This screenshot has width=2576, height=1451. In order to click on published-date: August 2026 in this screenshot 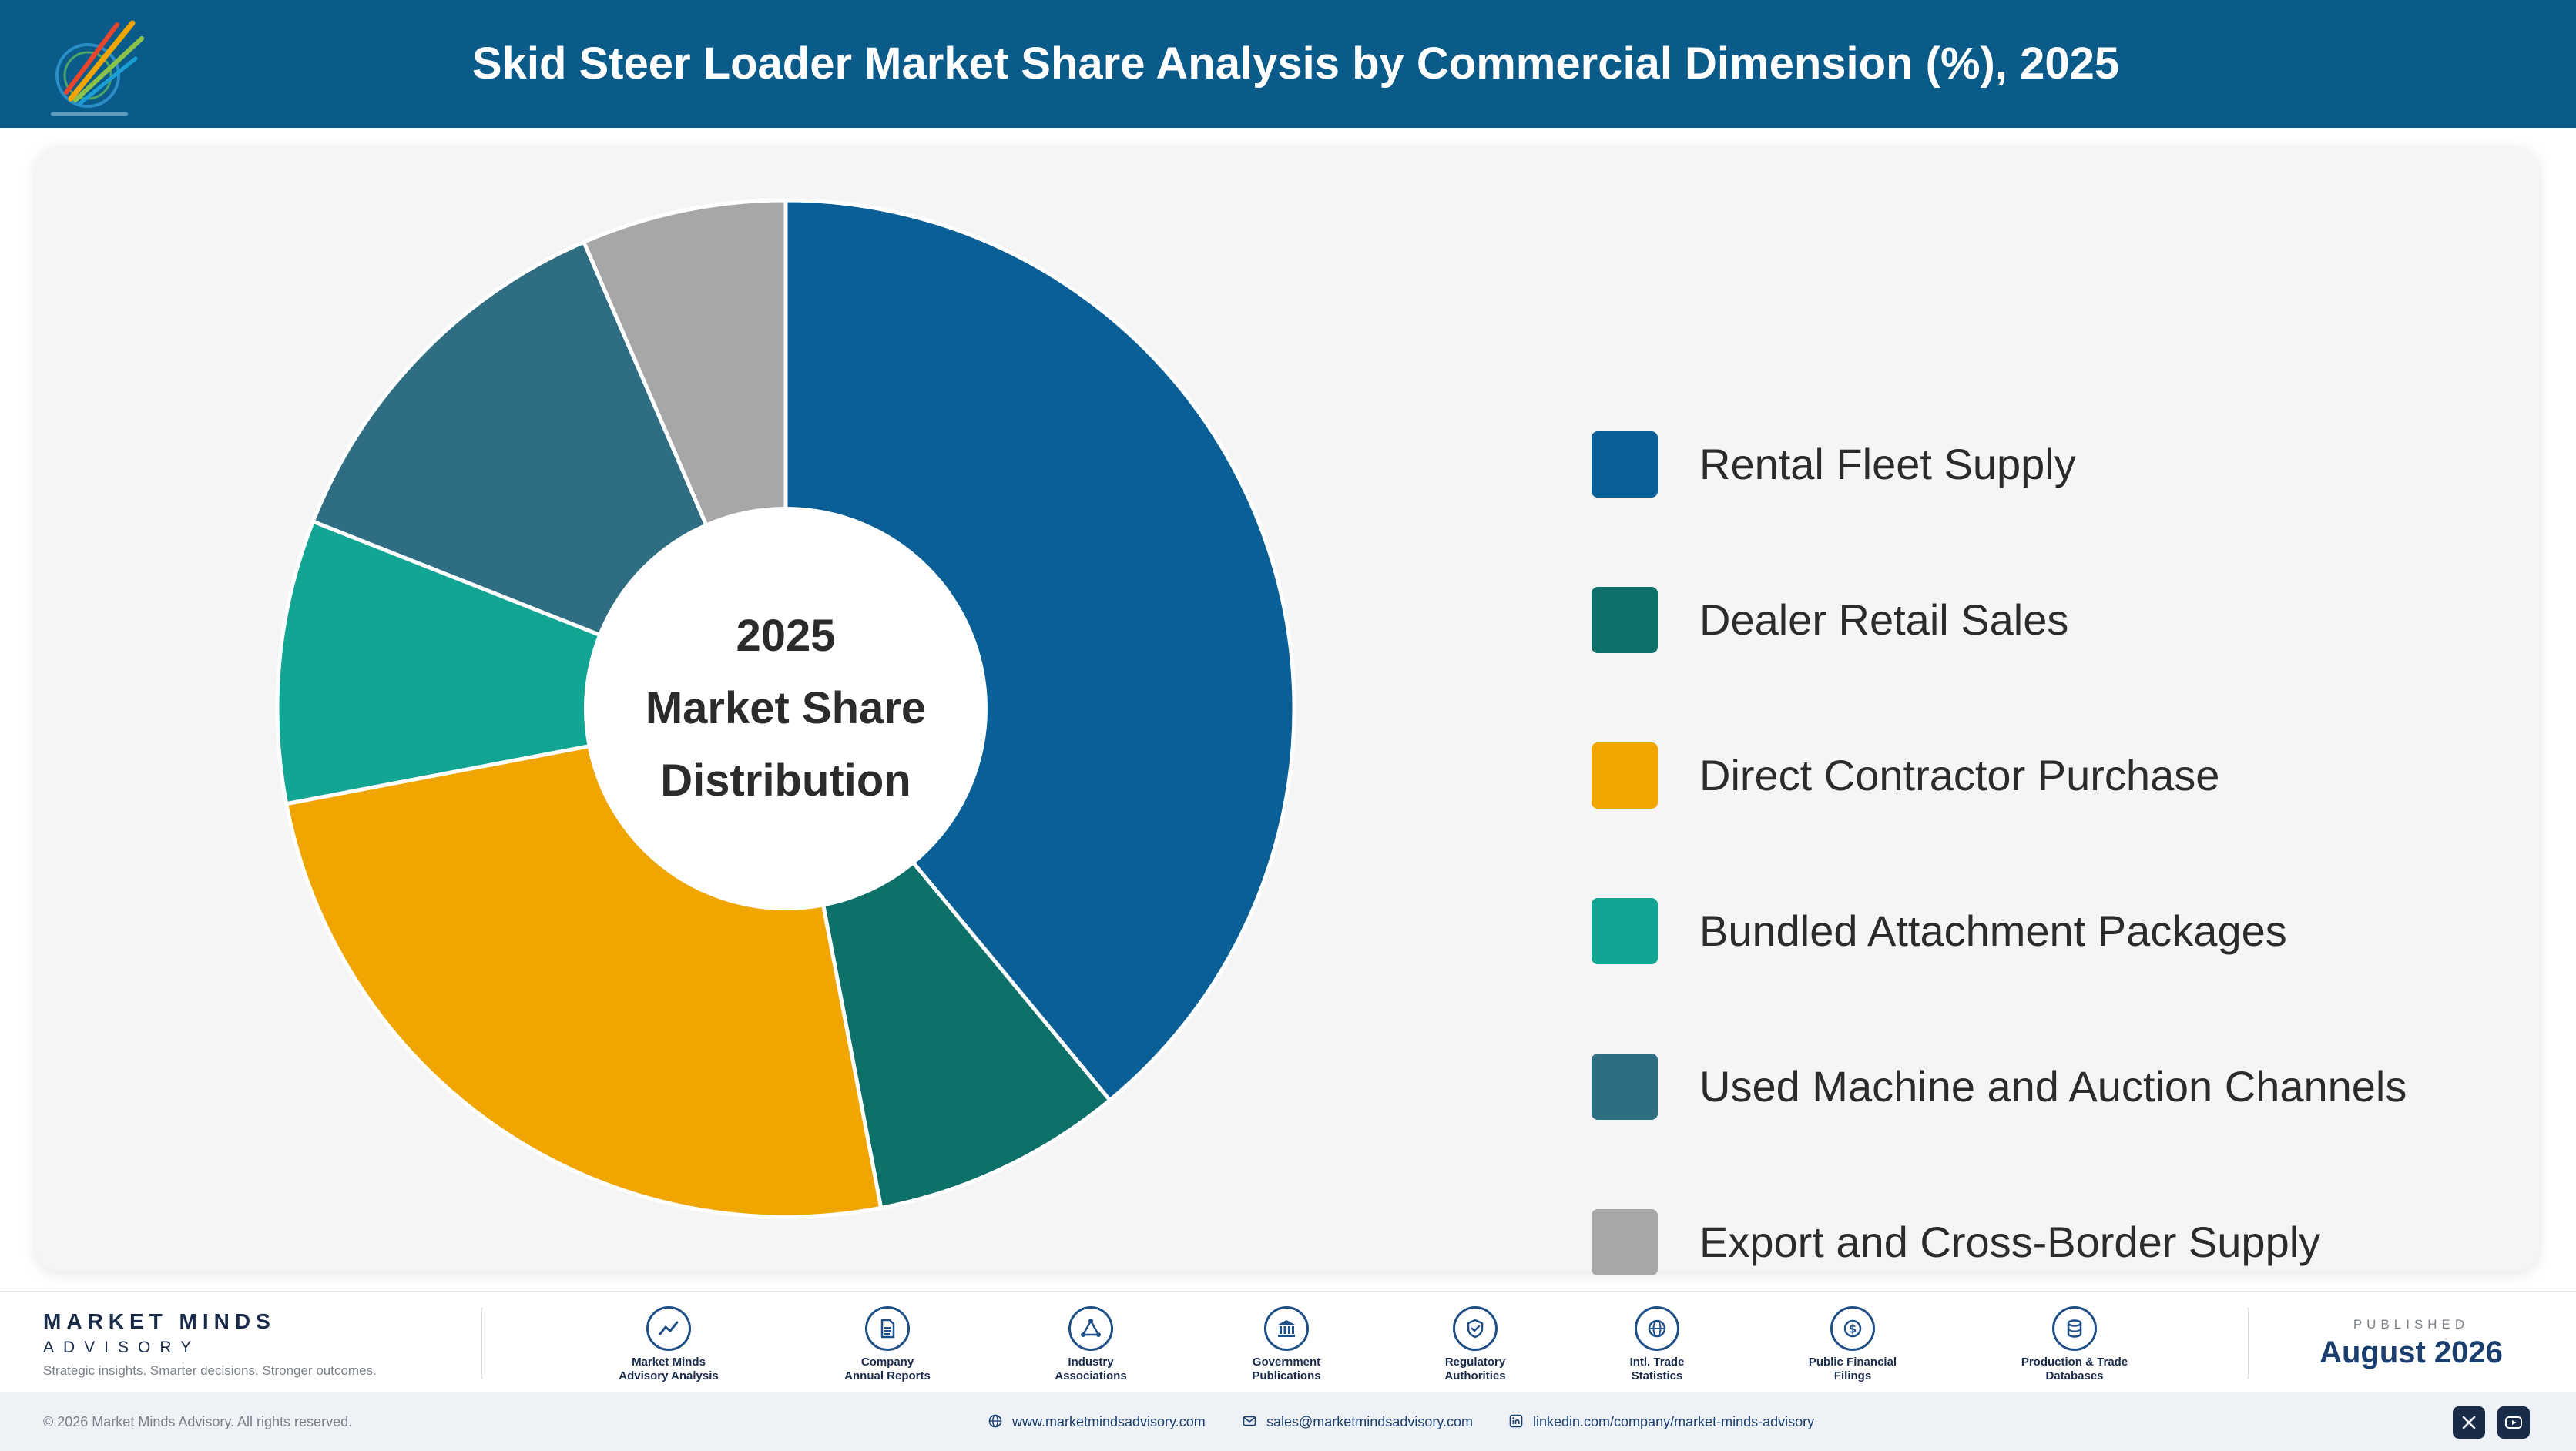, I will do `click(2411, 1352)`.